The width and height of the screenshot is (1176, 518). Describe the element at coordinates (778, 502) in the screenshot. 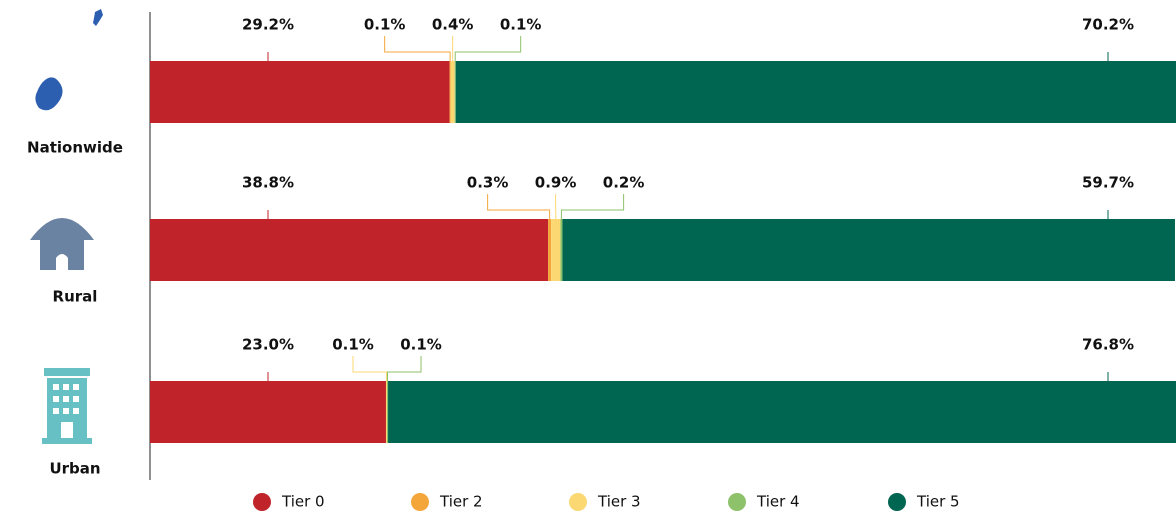

I see `legend-label: Tier 4` at that location.